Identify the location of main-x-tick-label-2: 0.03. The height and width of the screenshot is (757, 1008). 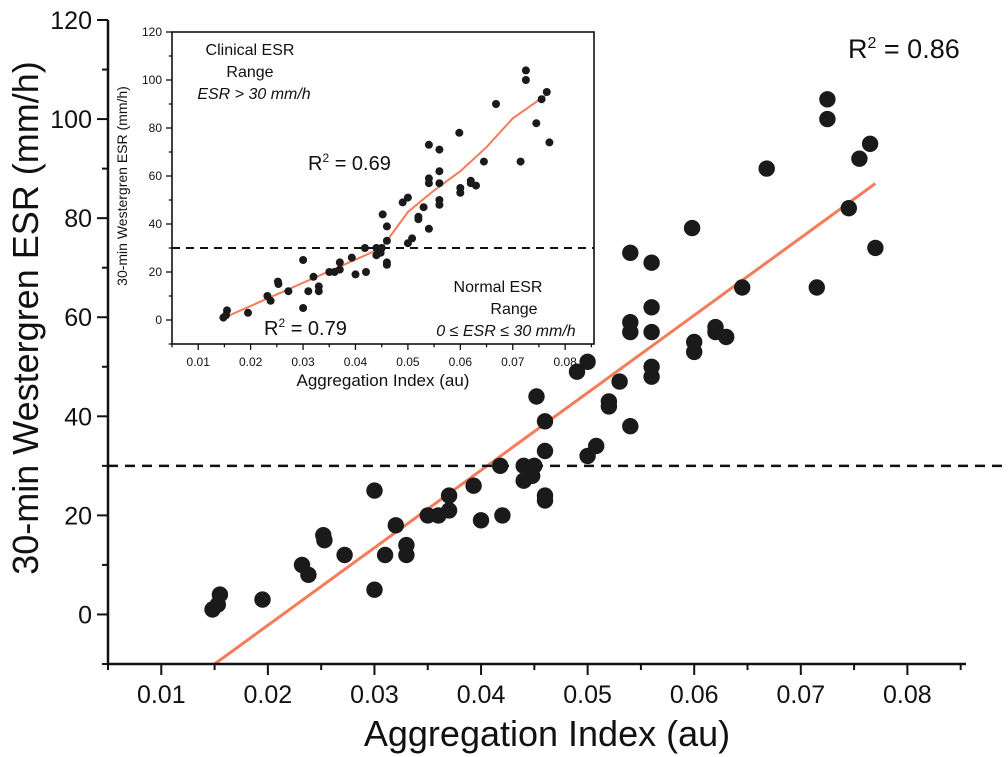
(374, 695).